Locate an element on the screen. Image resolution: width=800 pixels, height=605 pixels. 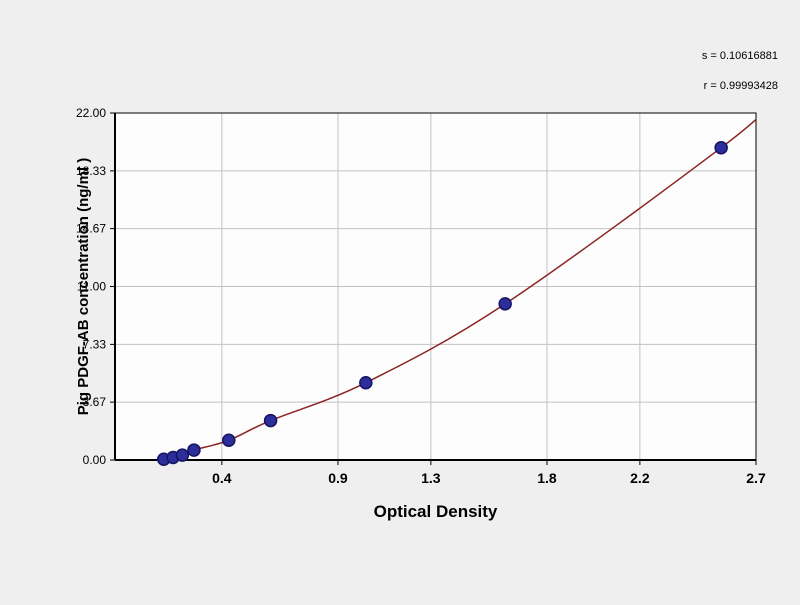
annotation-s: s = 0.10616881 is located at coordinates (739, 56).